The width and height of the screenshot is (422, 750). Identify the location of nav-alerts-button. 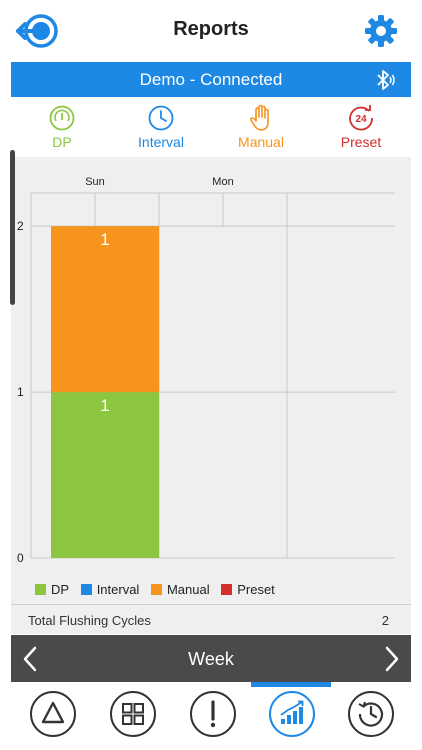
(213, 714).